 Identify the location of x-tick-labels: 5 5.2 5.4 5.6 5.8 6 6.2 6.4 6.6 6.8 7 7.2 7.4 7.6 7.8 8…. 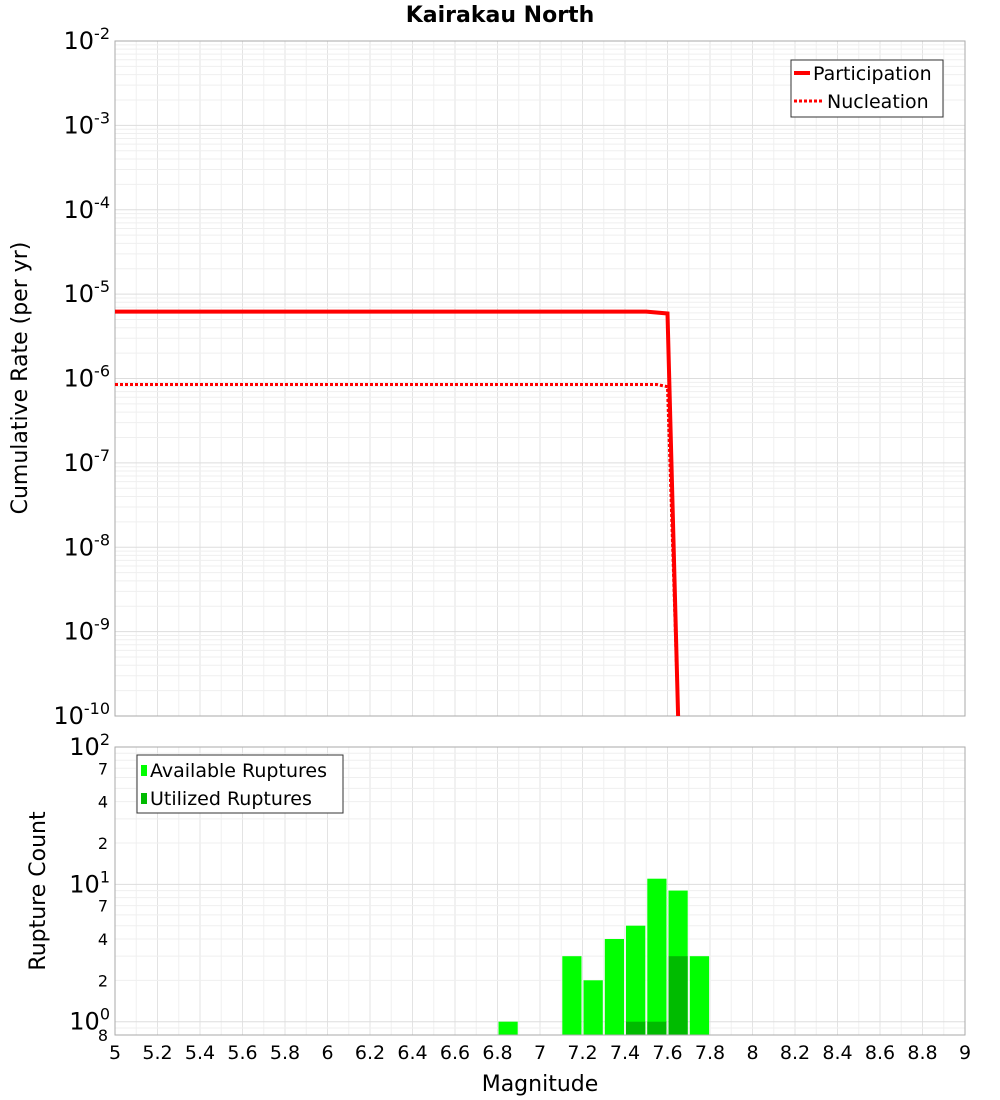
(540, 1053).